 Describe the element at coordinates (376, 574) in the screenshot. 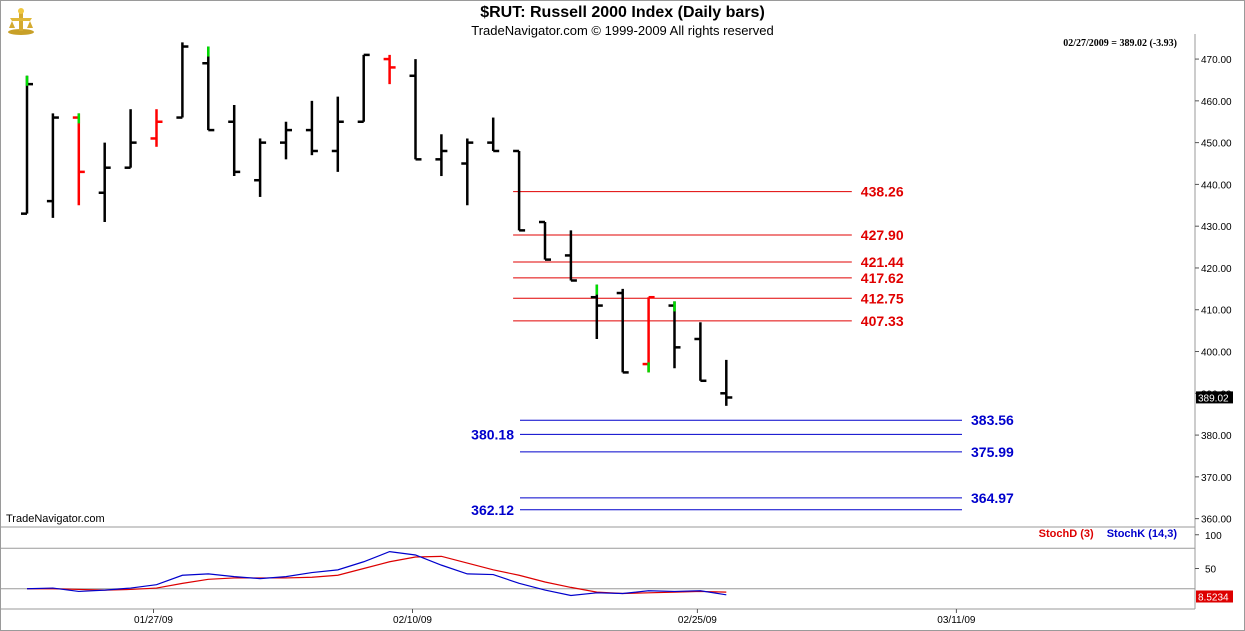

I see `stoch-series-line` at that location.